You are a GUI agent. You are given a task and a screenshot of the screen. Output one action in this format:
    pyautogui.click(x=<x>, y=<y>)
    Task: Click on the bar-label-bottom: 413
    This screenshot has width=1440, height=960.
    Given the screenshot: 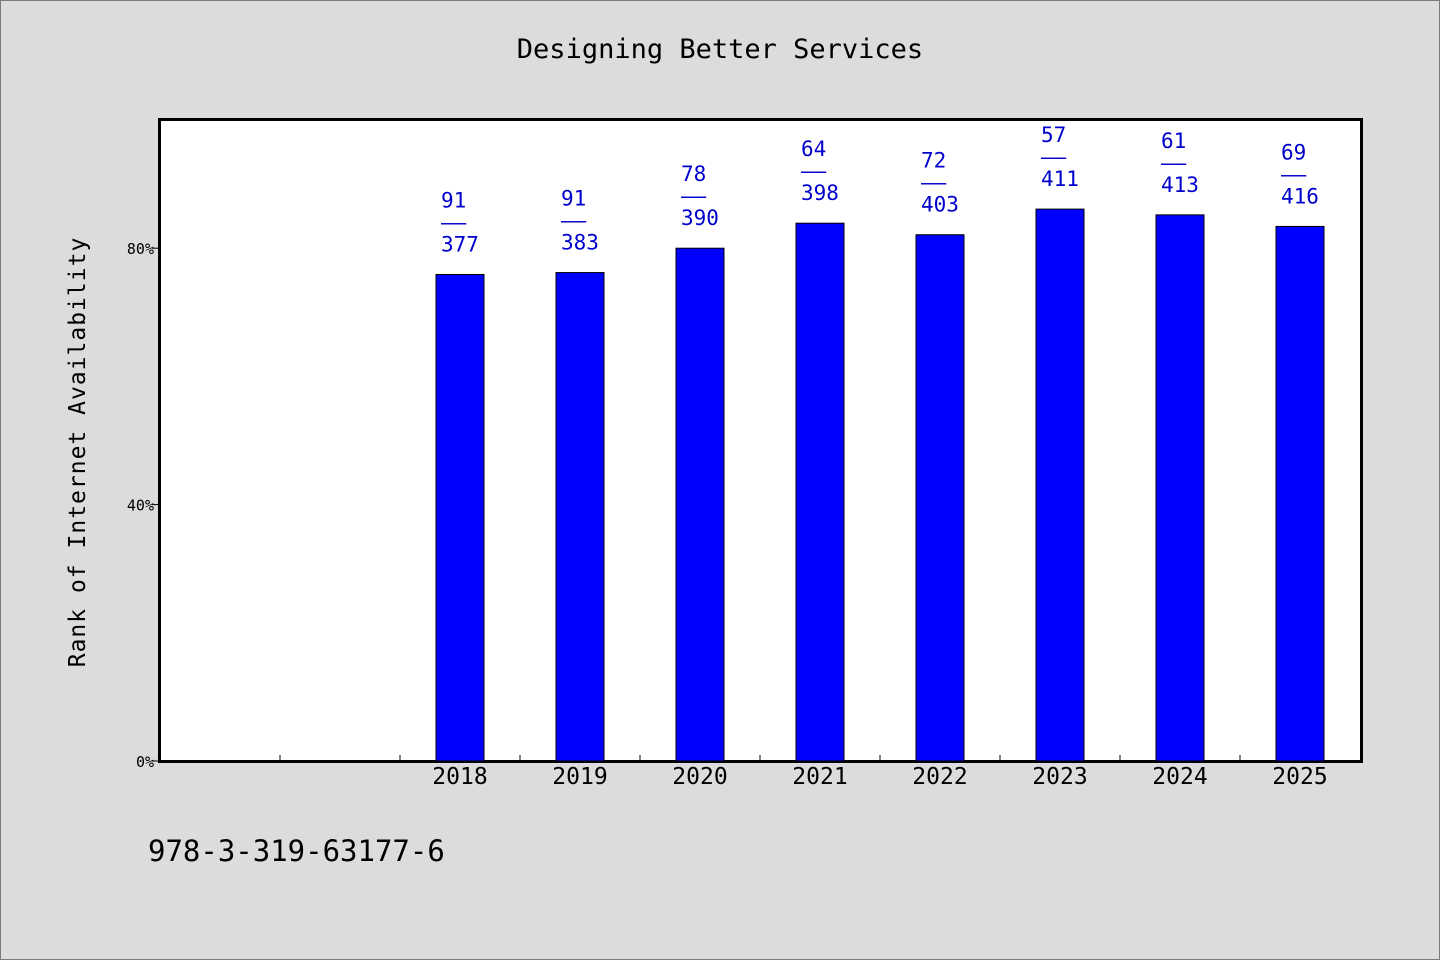 What is the action you would take?
    pyautogui.click(x=1180, y=185)
    